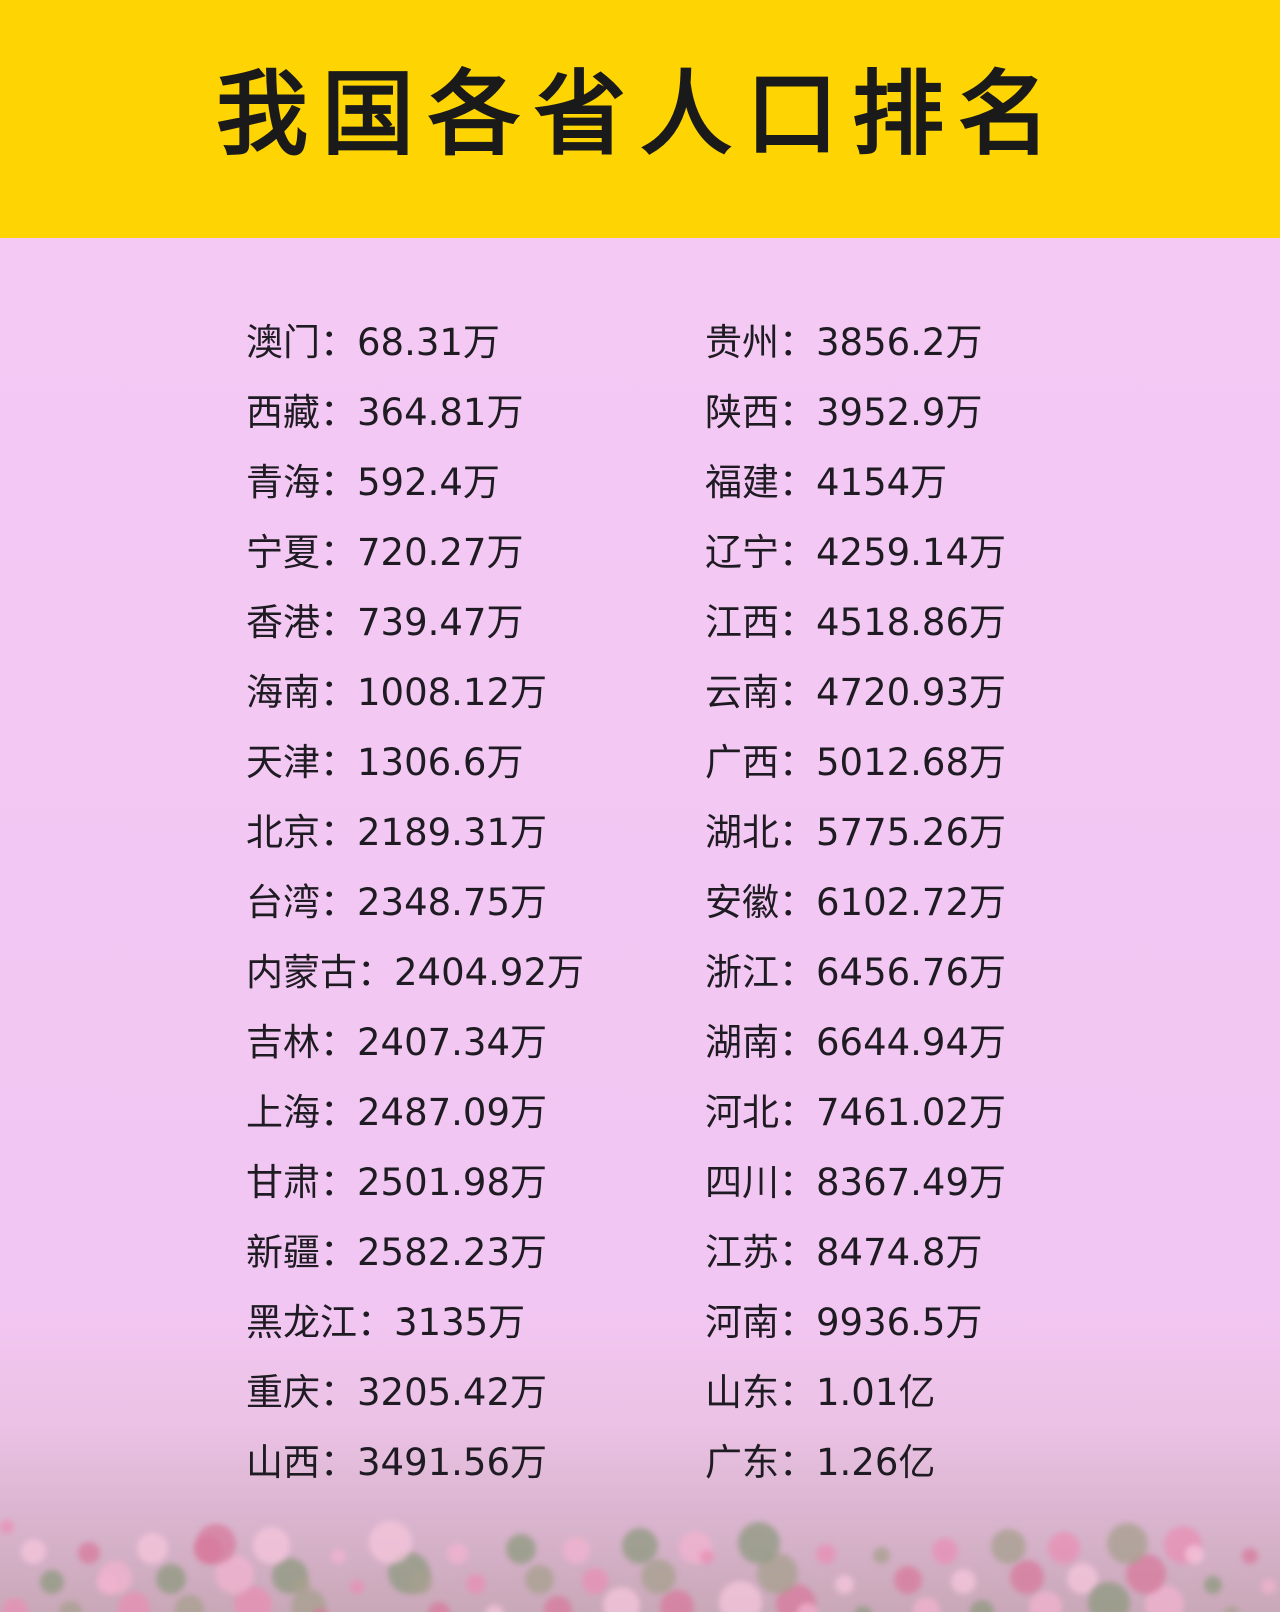 Image resolution: width=1280 pixels, height=1612 pixels. Describe the element at coordinates (283, 1252) in the screenshot. I see `province-name: 新疆` at that location.